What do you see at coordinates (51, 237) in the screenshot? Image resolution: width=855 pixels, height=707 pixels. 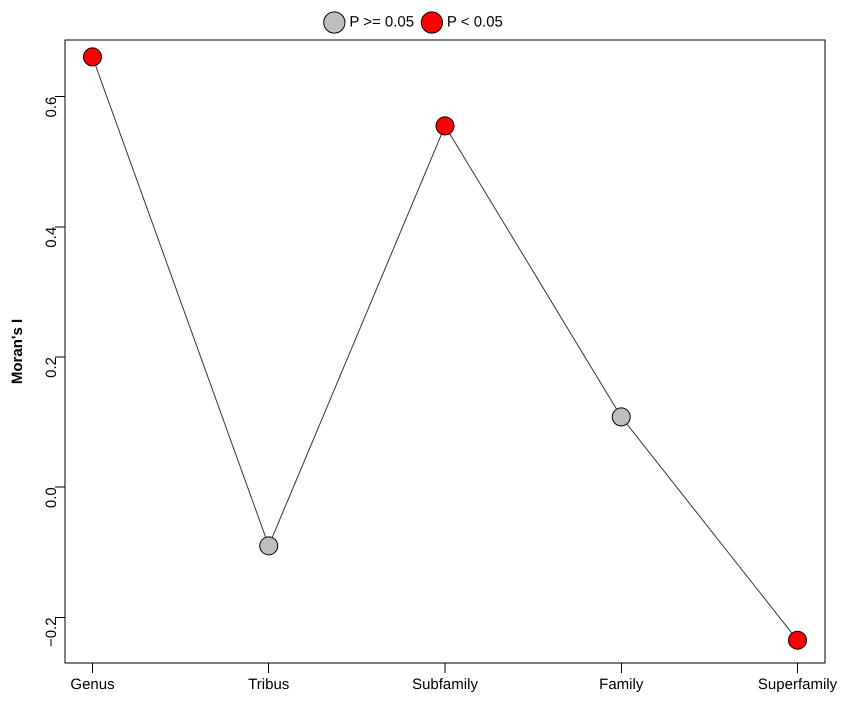 I see `y-tick-label: 0.4` at bounding box center [51, 237].